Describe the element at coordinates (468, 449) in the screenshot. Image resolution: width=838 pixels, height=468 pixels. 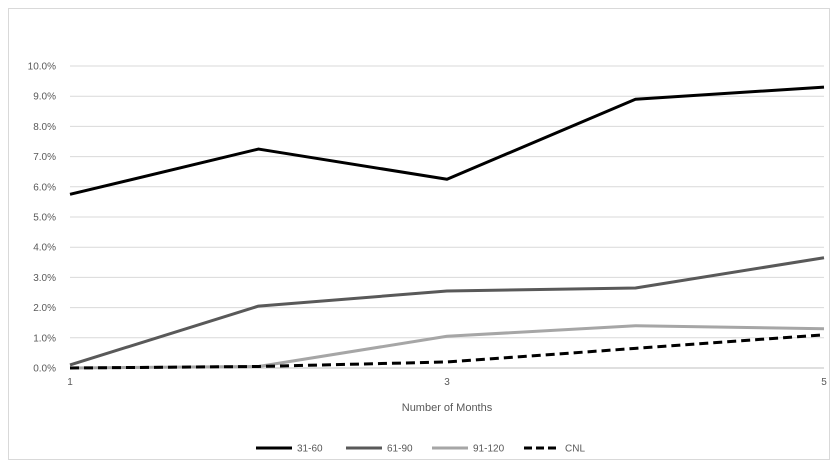
I see `legend-item: 91-120` at that location.